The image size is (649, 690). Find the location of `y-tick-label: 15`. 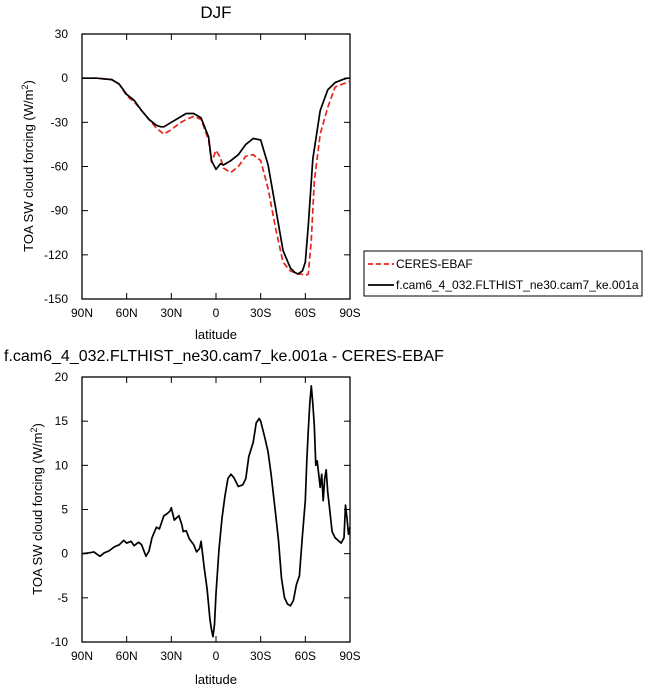

y-tick-label: 15 is located at coordinates (62, 421).